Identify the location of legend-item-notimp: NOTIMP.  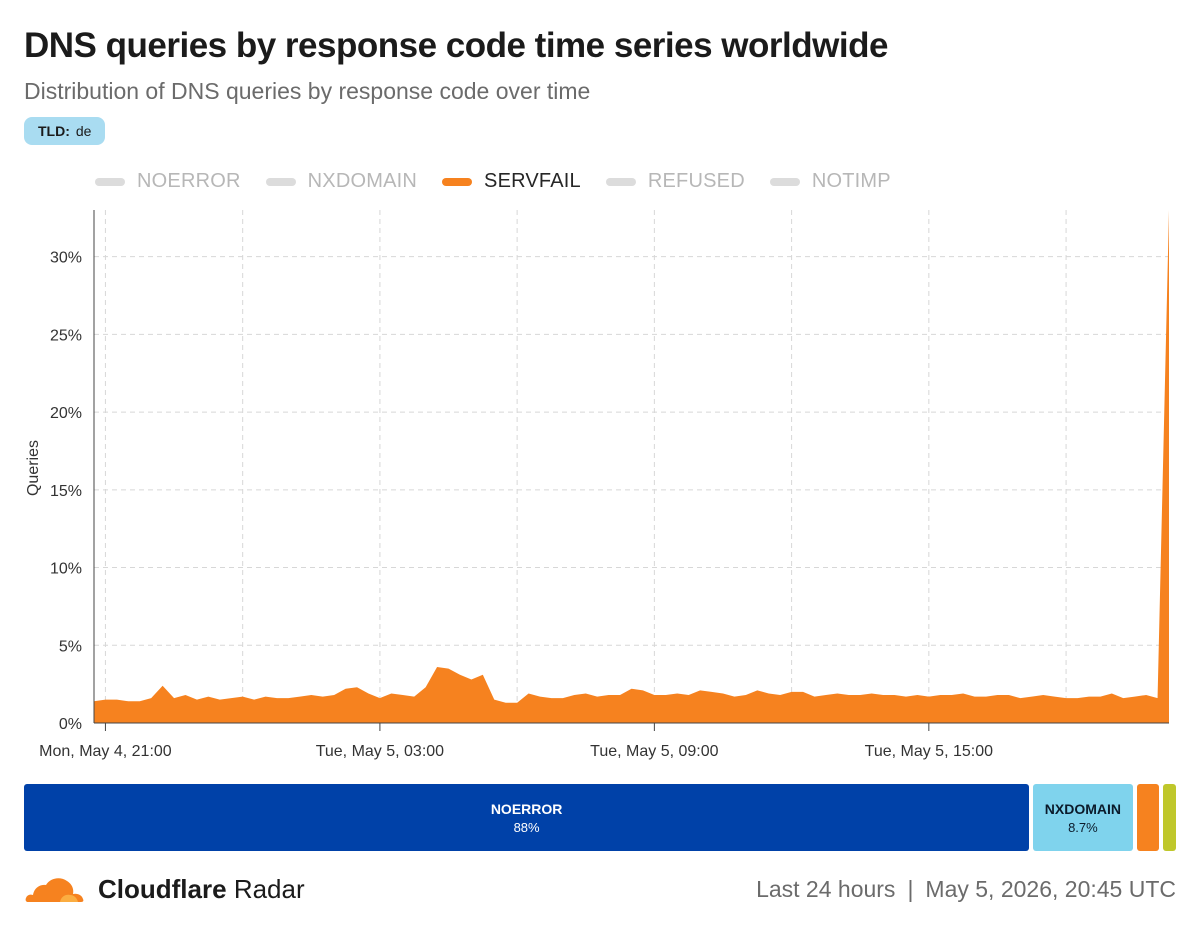
(830, 181).